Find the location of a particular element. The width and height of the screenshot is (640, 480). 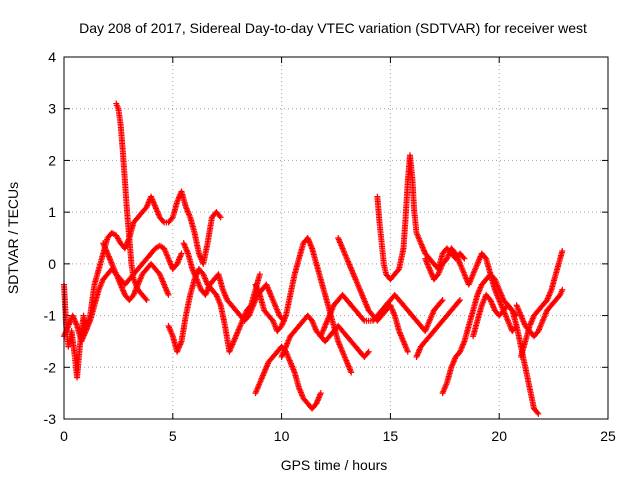

y-tick-label: -1 is located at coordinates (50, 316).